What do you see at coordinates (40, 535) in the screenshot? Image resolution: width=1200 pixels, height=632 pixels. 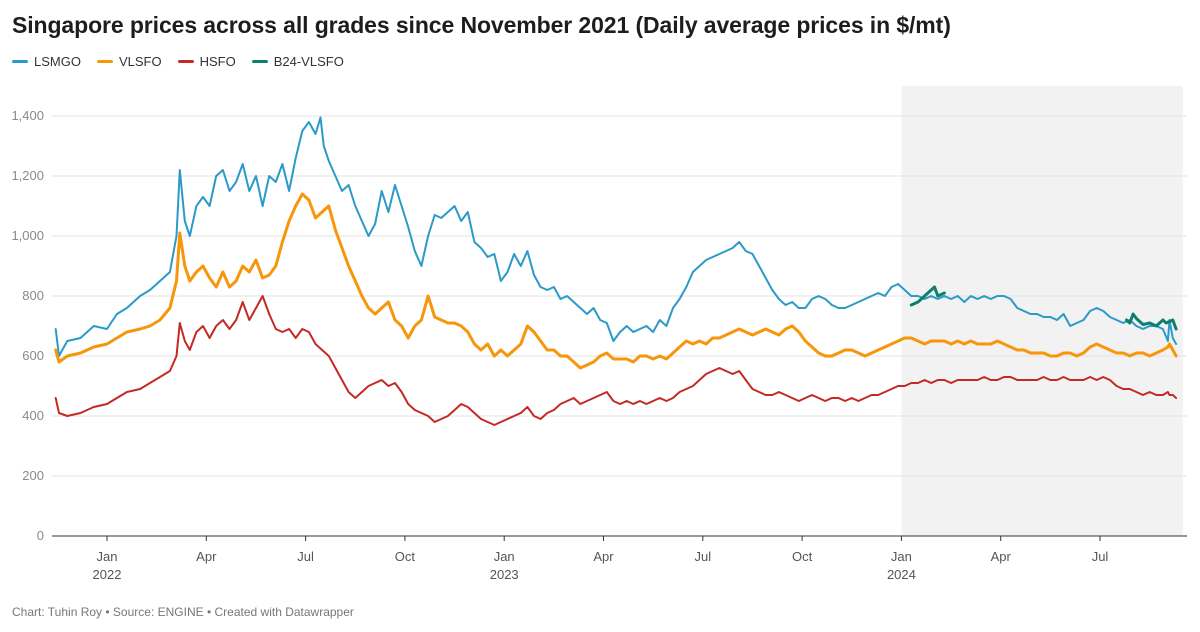 I see `y-tick-label: 0` at bounding box center [40, 535].